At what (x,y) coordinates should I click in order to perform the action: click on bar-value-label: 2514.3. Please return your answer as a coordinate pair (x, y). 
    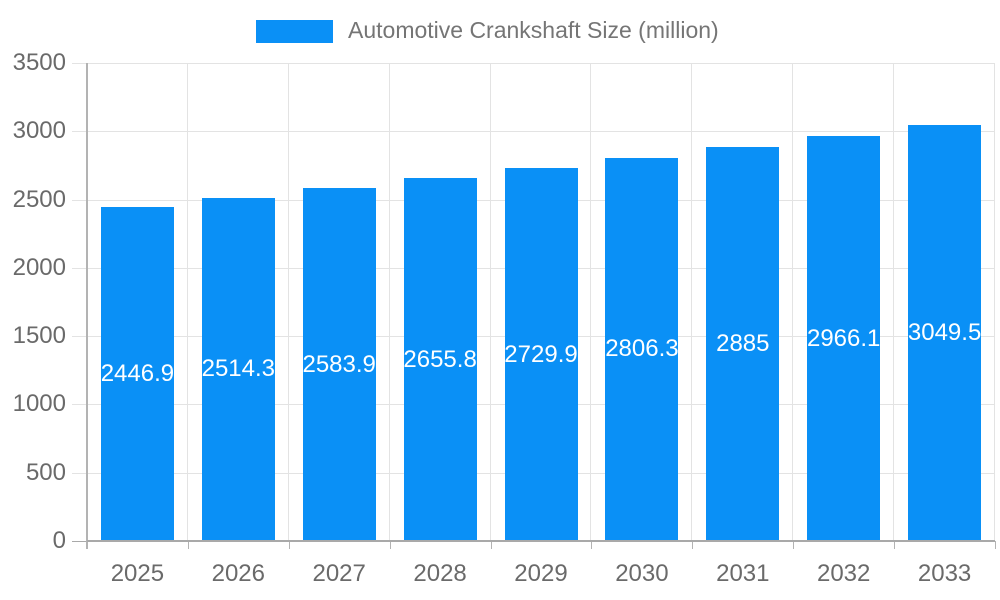
    Looking at the image, I should click on (238, 369).